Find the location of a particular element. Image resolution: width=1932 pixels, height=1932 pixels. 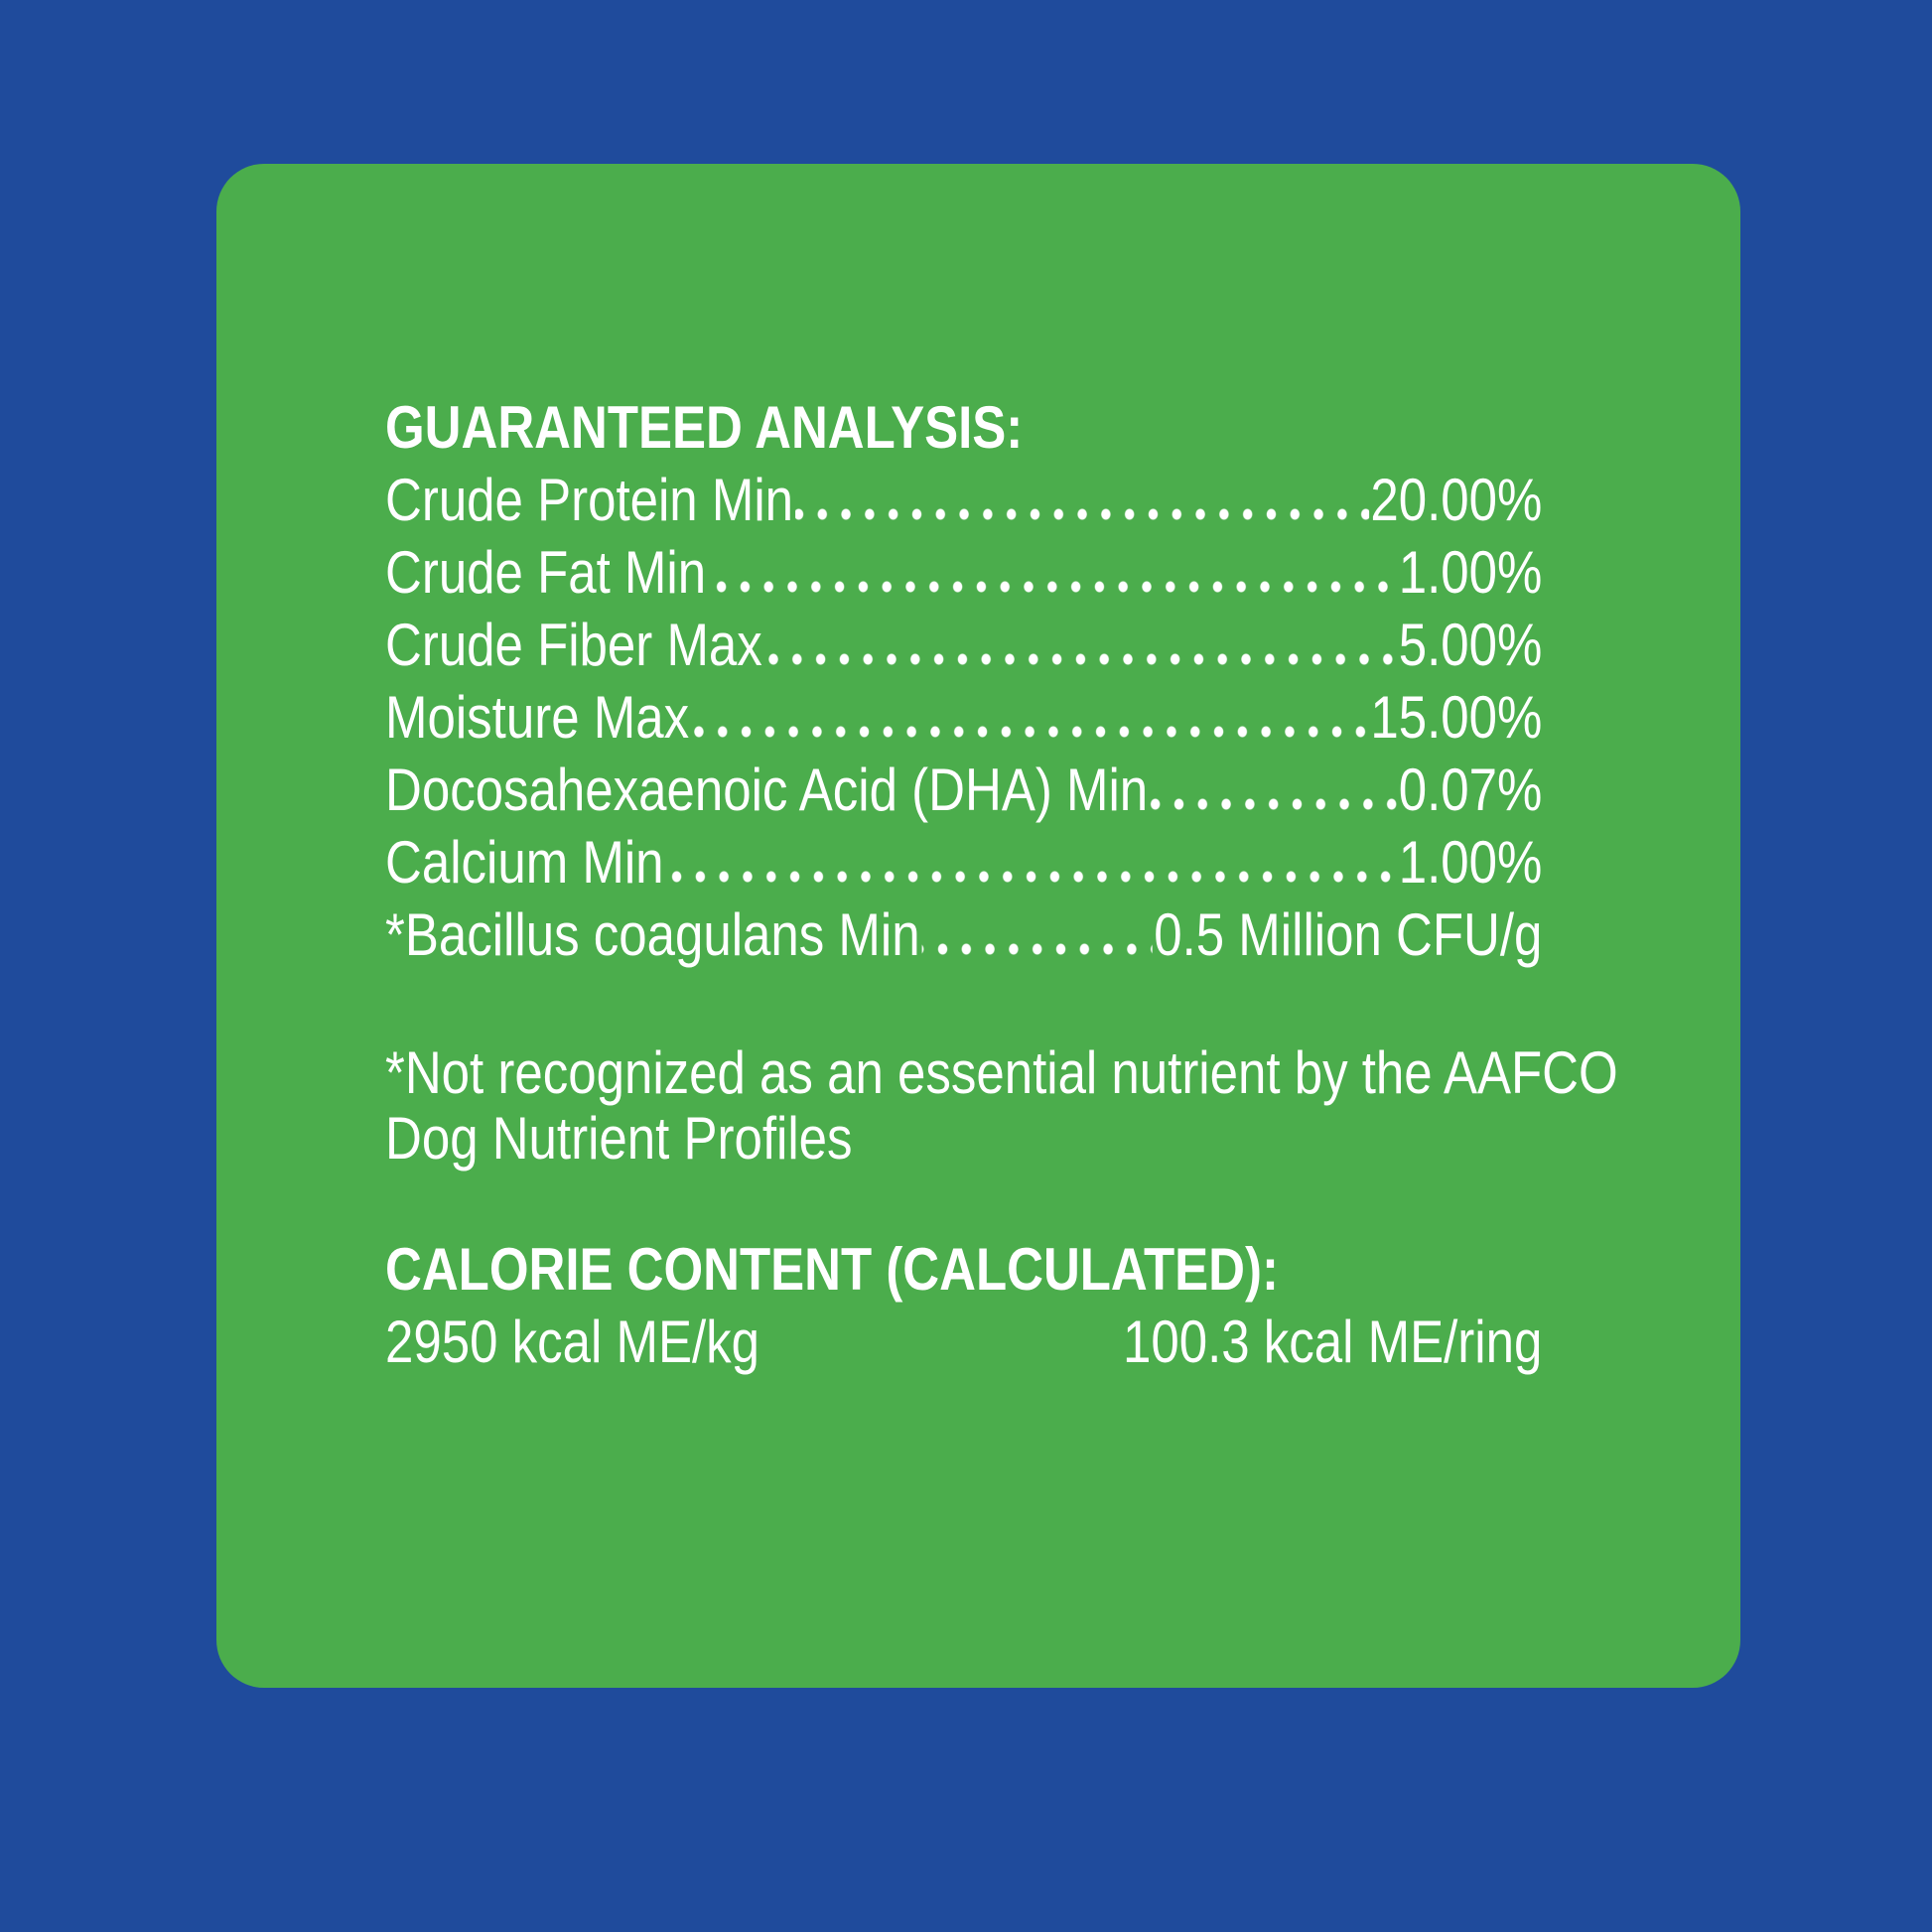

analysis-row: Crude Fat Min 1.00% is located at coordinates (963, 573).